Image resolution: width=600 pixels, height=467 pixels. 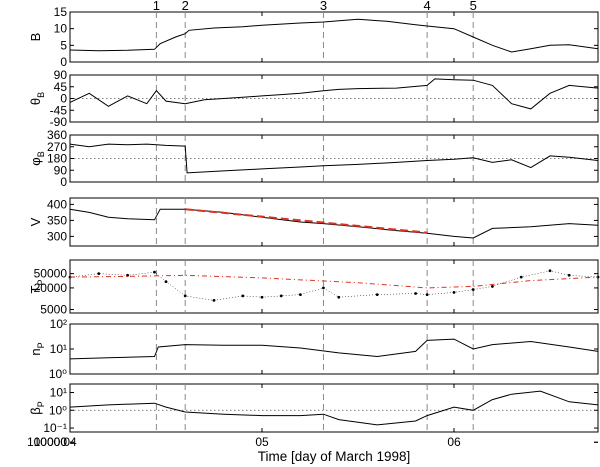 What do you see at coordinates (51, 288) in the screenshot?
I see `y-tick-label: 20000` at bounding box center [51, 288].